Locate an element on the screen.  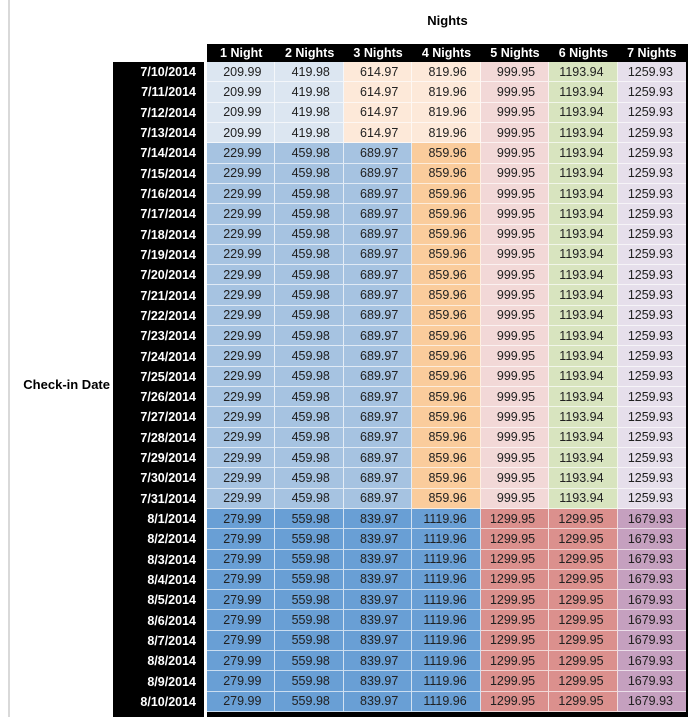
price-cell: 614.97 is located at coordinates (378, 112).